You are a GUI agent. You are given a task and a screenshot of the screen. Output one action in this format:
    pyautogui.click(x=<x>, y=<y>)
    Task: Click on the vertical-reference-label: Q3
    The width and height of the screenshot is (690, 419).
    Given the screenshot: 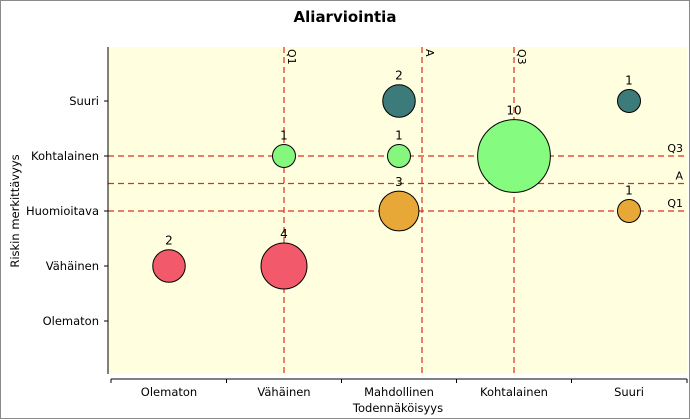 What is the action you would take?
    pyautogui.click(x=521, y=57)
    